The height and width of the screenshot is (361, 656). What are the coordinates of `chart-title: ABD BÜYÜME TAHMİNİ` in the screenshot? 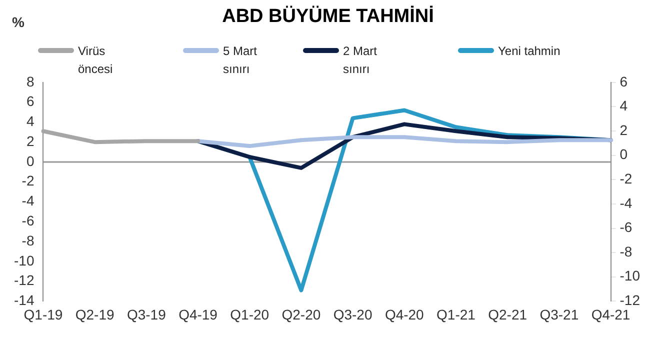 It's located at (328, 16).